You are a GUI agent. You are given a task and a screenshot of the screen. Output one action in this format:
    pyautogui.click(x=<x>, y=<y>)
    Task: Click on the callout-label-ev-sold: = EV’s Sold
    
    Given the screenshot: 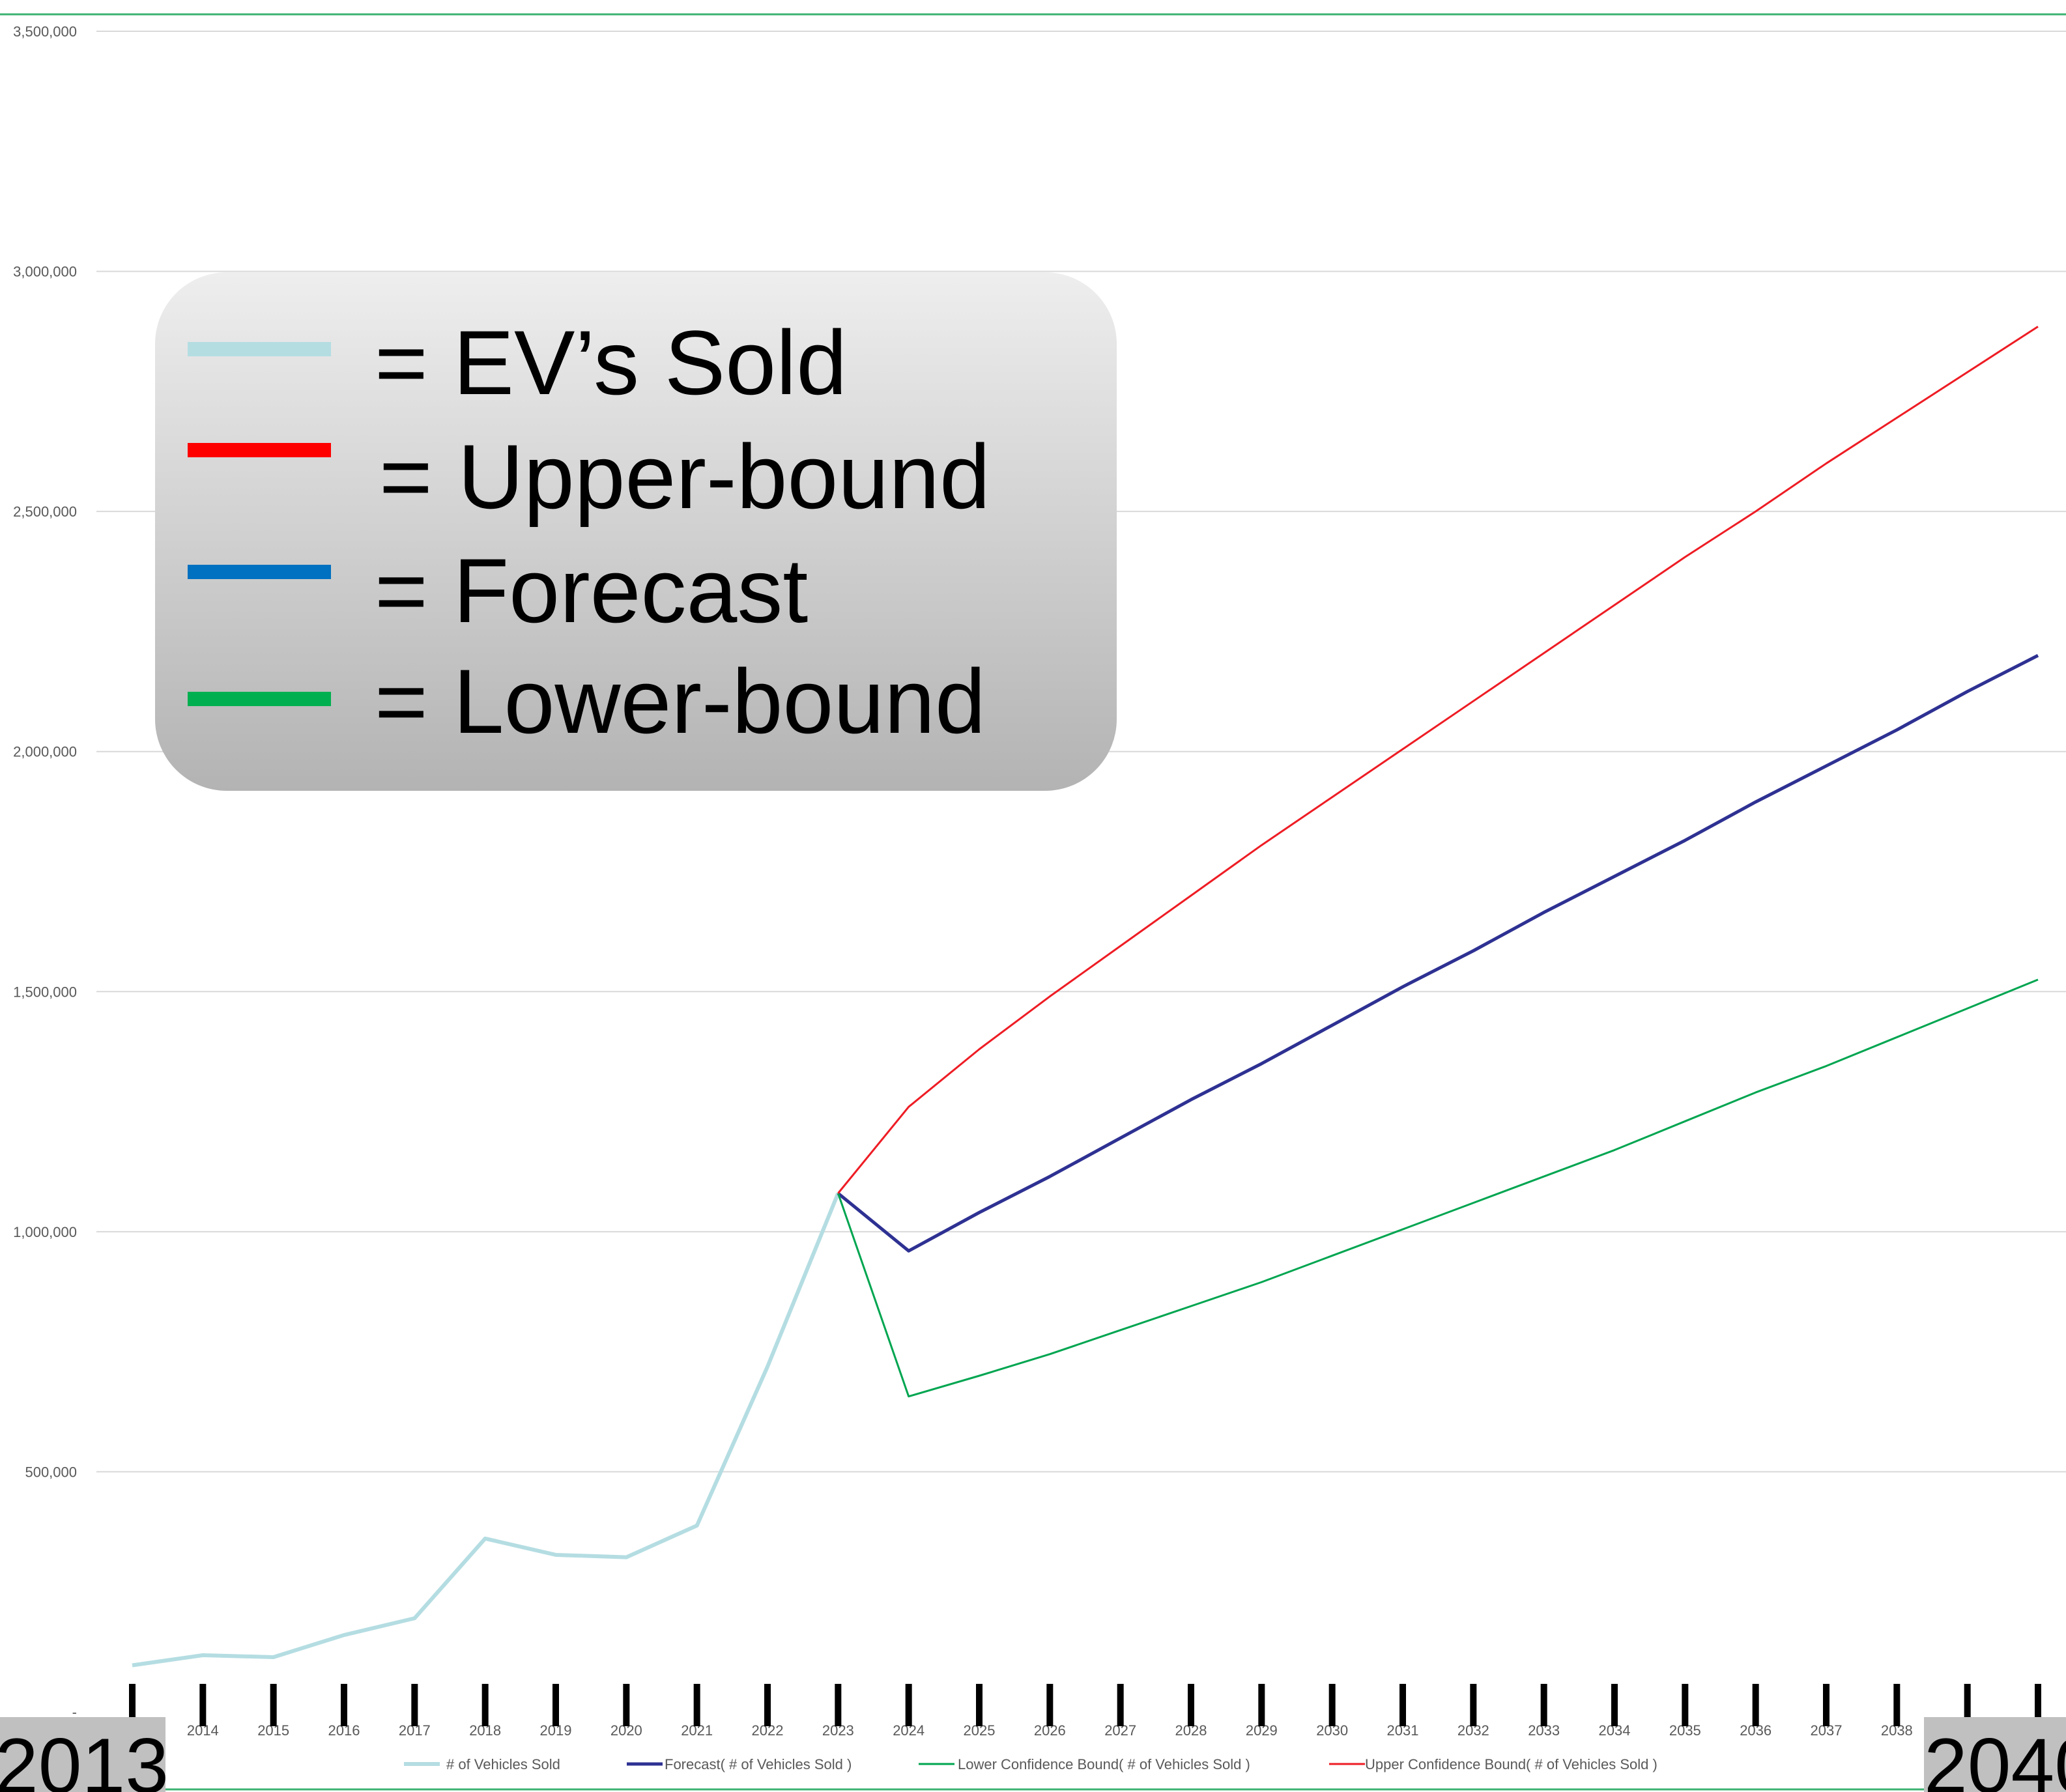 What is the action you would take?
    pyautogui.click(x=611, y=362)
    